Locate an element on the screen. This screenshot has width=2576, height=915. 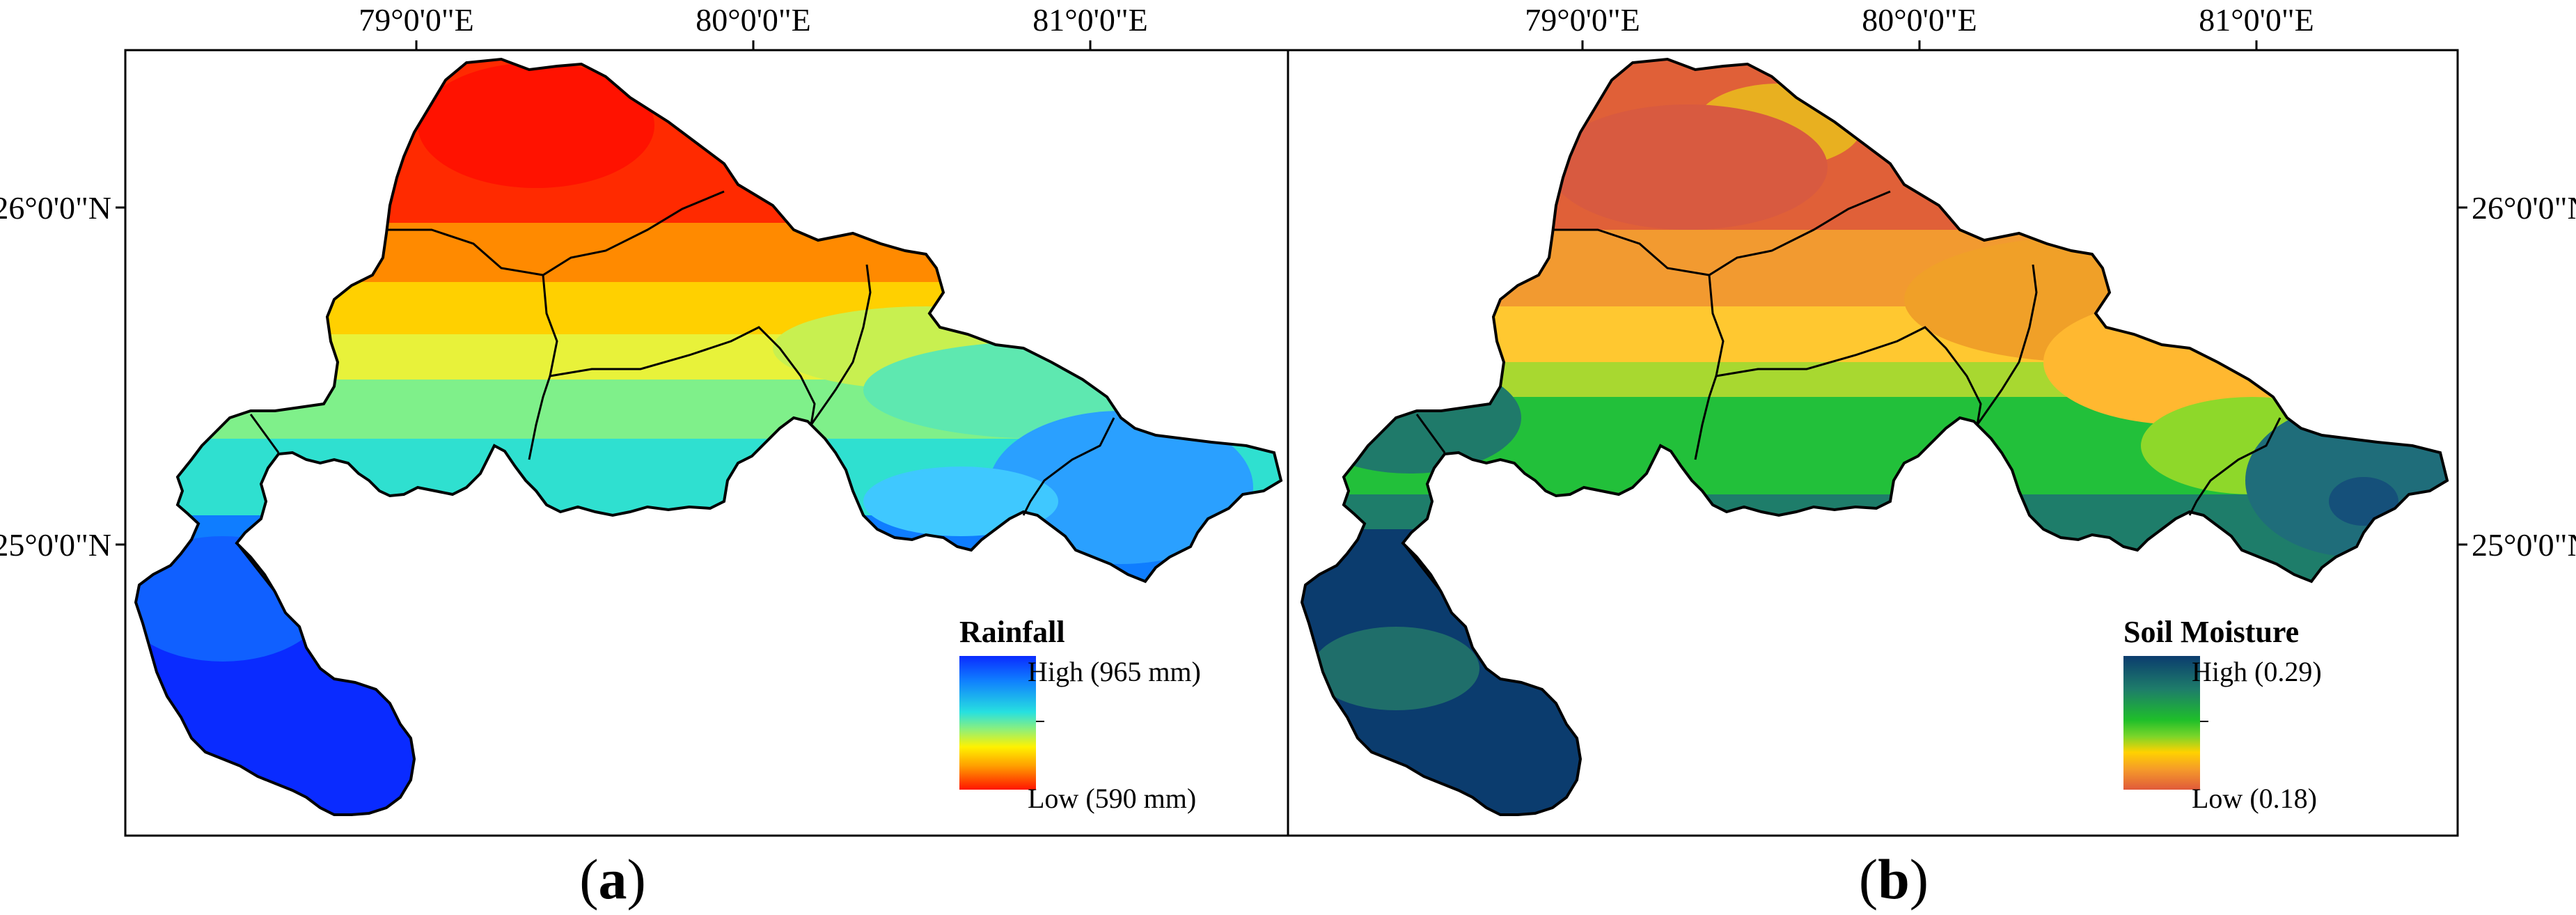
right-axis-label-b-2: 25°0'0"N is located at coordinates (2524, 545).